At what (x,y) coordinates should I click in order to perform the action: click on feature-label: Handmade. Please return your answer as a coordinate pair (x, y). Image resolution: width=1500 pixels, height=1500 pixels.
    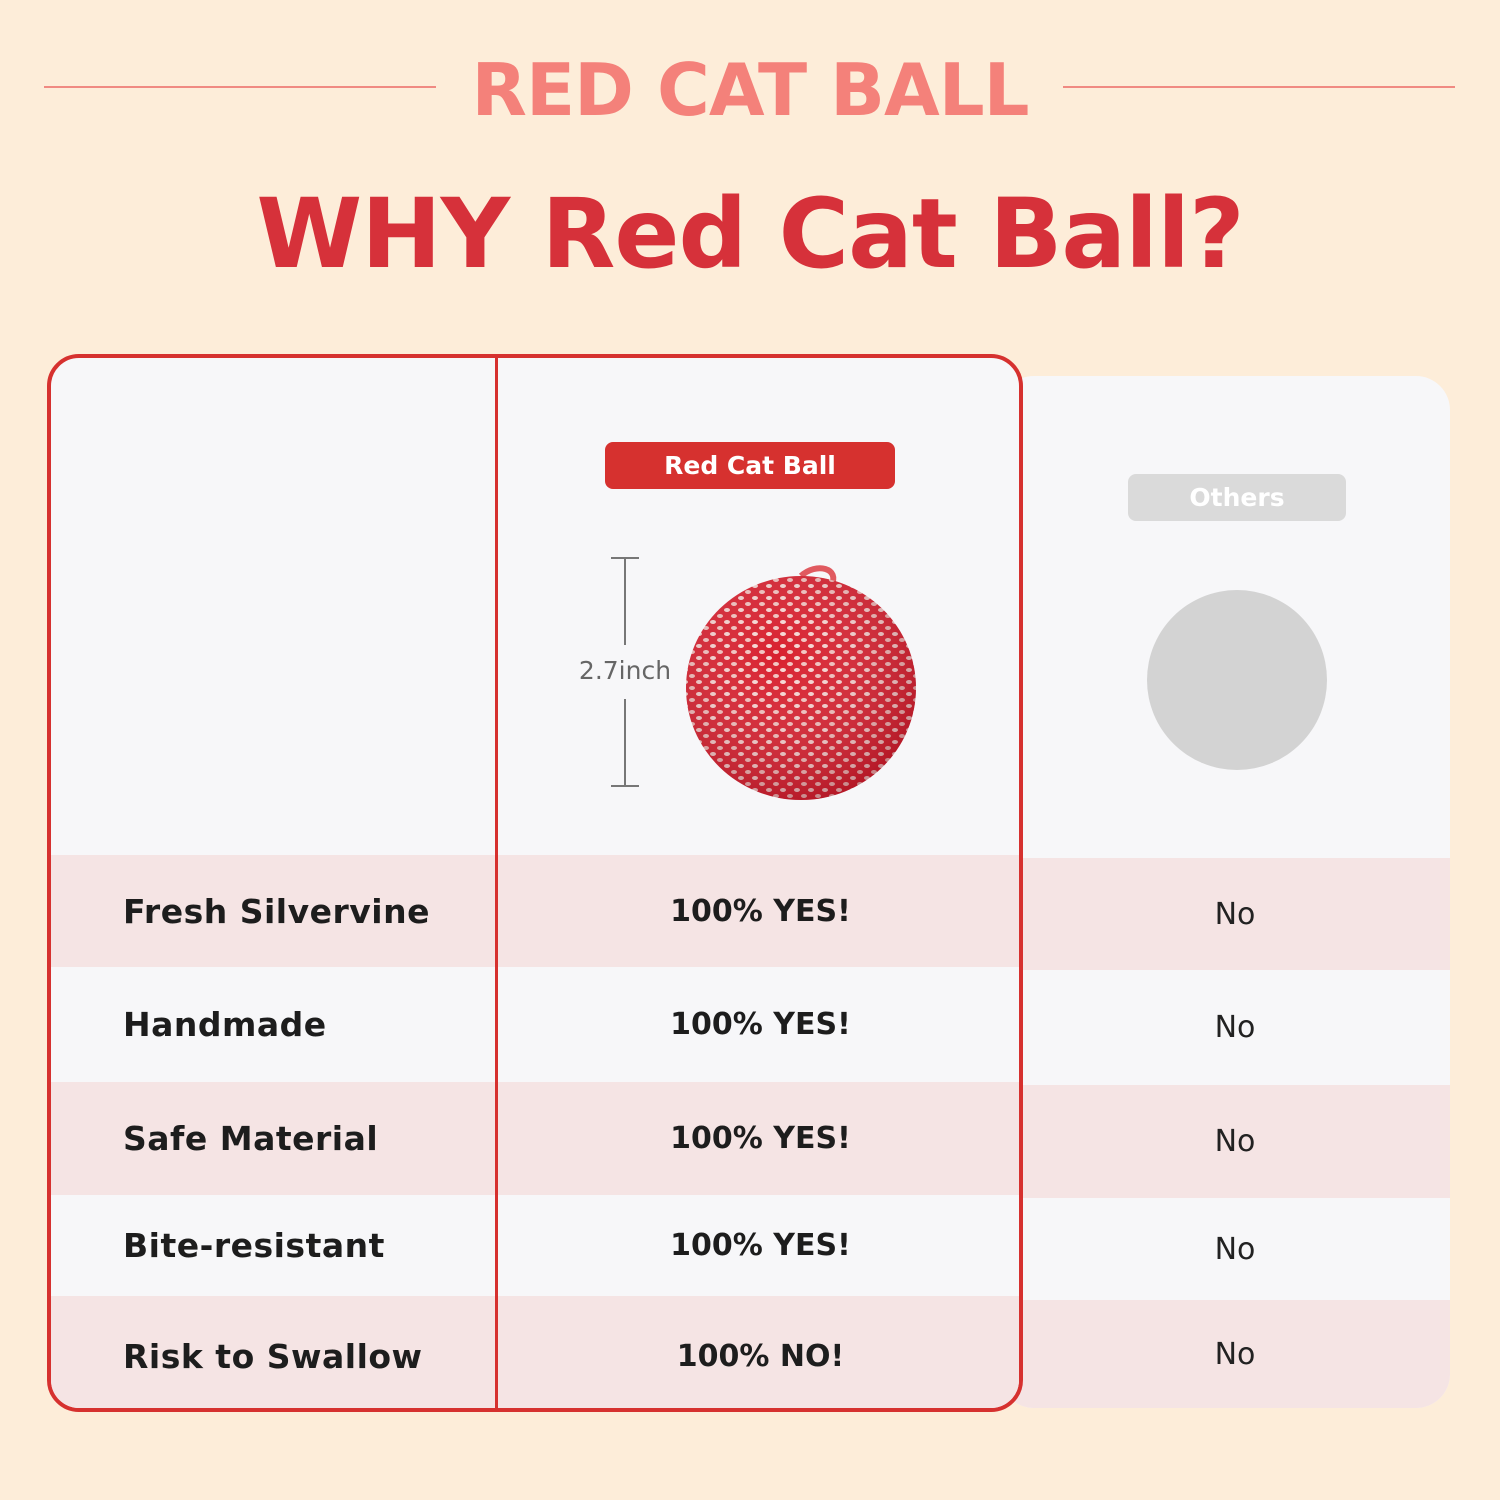
    Looking at the image, I should click on (225, 1024).